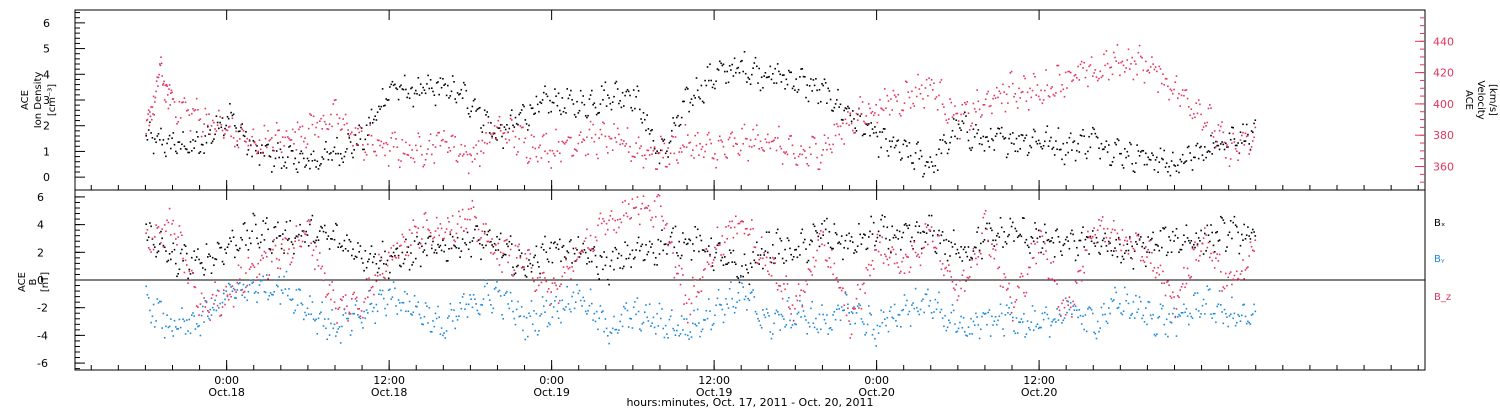 This screenshot has width=1500, height=410. I want to click on field-tick-label: -2, so click(42, 308).